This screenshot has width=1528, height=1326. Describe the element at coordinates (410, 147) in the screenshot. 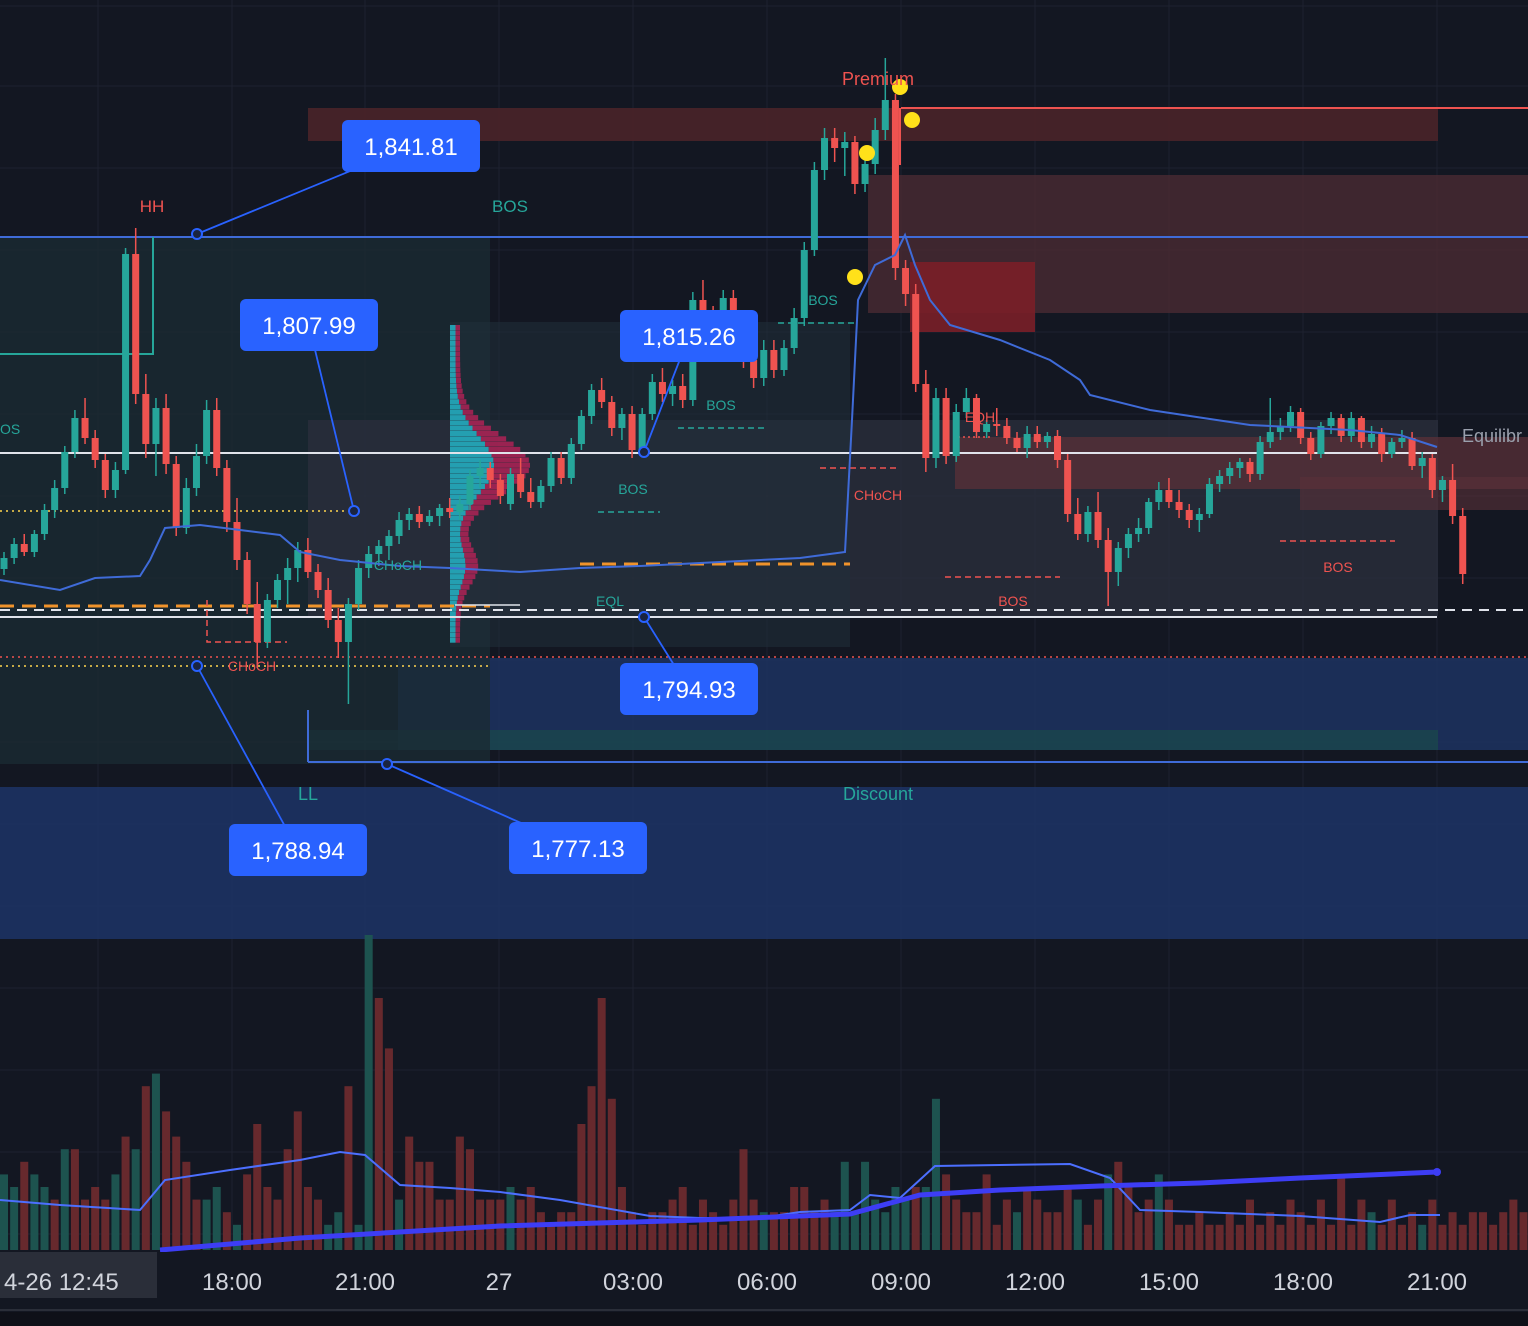

I see `price-callout-text: 1,841.81` at that location.